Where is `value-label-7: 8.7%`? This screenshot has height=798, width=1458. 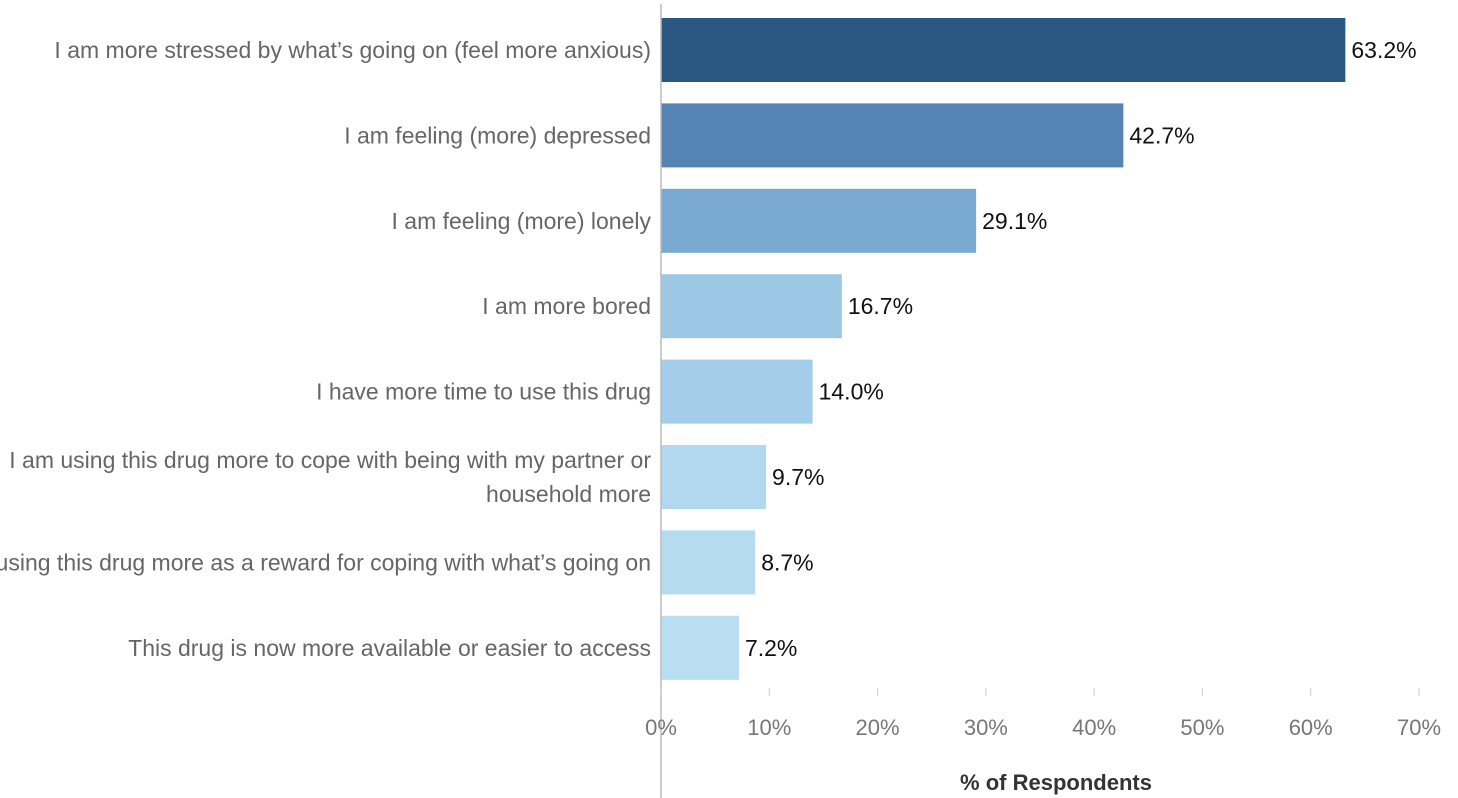 value-label-7: 8.7% is located at coordinates (787, 562).